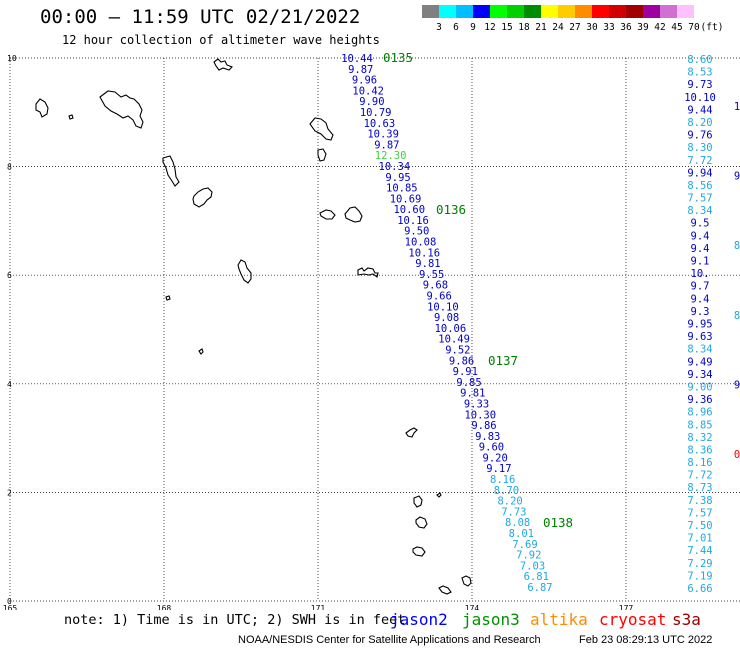 Image resolution: width=740 pixels, height=650 pixels. What do you see at coordinates (699, 564) in the screenshot?
I see `wave-height-label: 7.29` at bounding box center [699, 564].